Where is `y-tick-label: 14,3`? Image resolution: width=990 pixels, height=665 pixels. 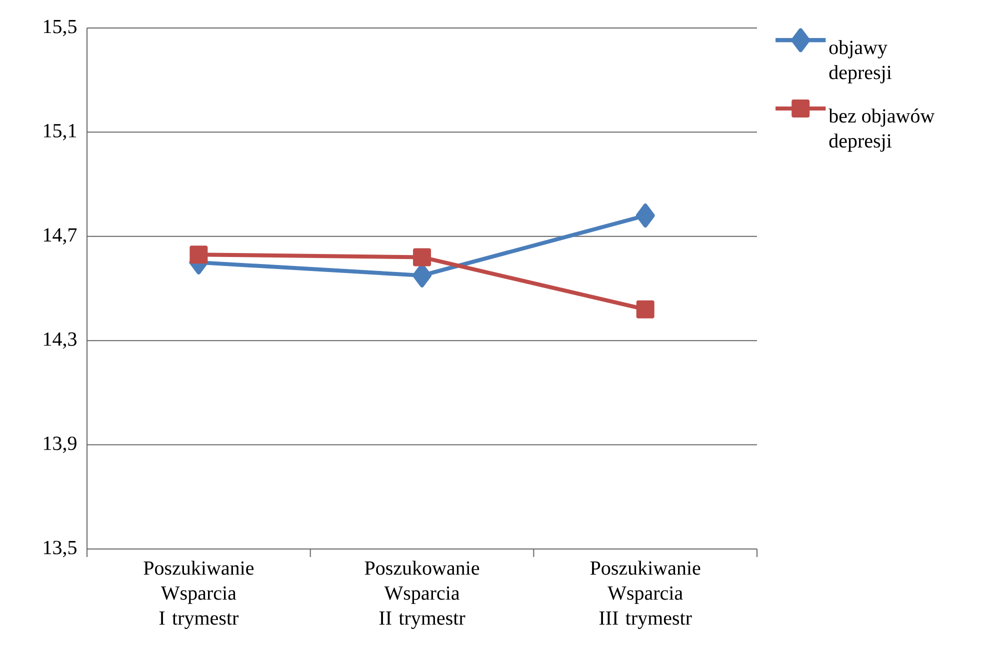 y-tick-label: 14,3 is located at coordinates (60, 340).